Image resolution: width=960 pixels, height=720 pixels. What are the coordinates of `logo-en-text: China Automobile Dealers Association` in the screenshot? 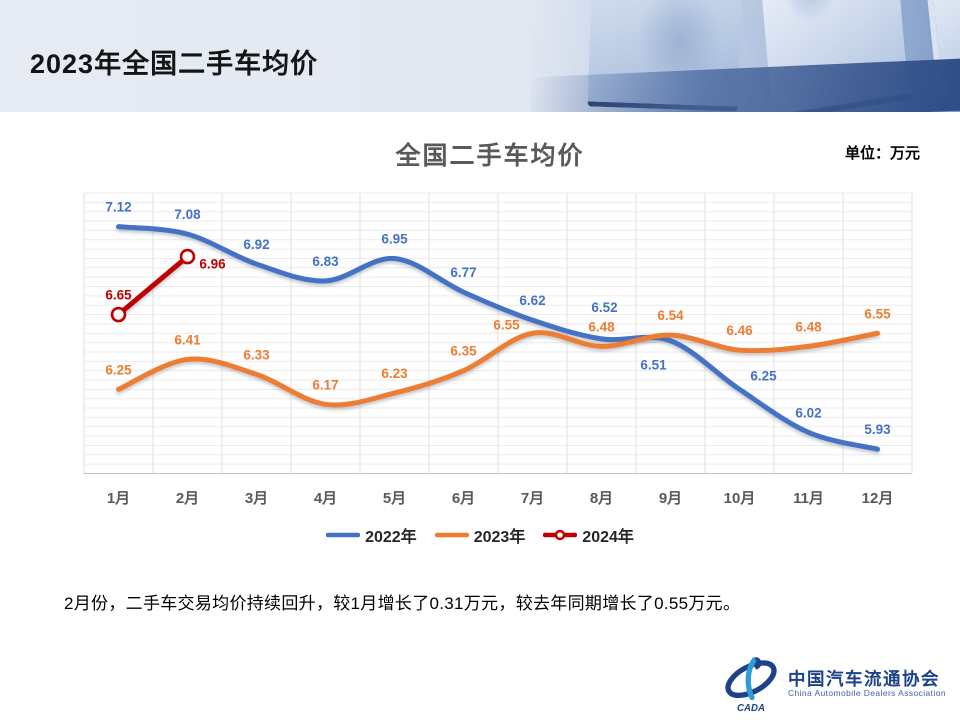 It's located at (866, 693).